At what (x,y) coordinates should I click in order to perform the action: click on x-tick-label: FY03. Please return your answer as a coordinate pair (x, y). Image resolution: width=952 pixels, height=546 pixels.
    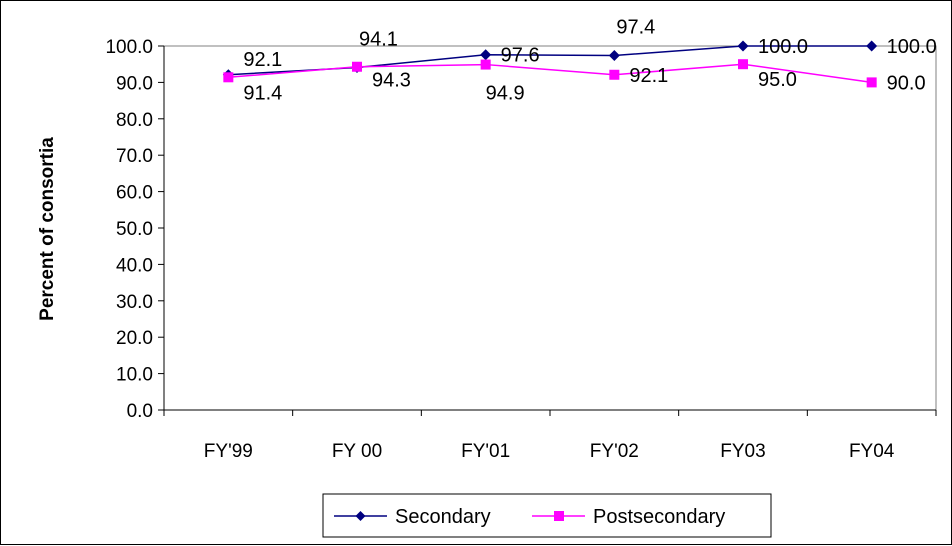
    Looking at the image, I should click on (742, 451).